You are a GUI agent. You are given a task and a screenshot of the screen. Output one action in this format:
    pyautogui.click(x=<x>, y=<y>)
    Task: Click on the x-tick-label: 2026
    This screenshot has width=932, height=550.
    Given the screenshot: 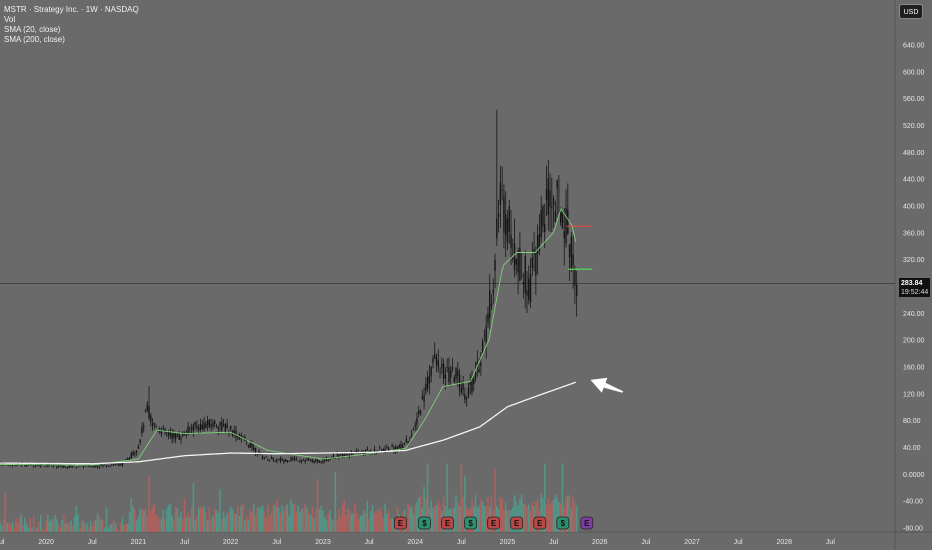 What is the action you would take?
    pyautogui.click(x=600, y=542)
    